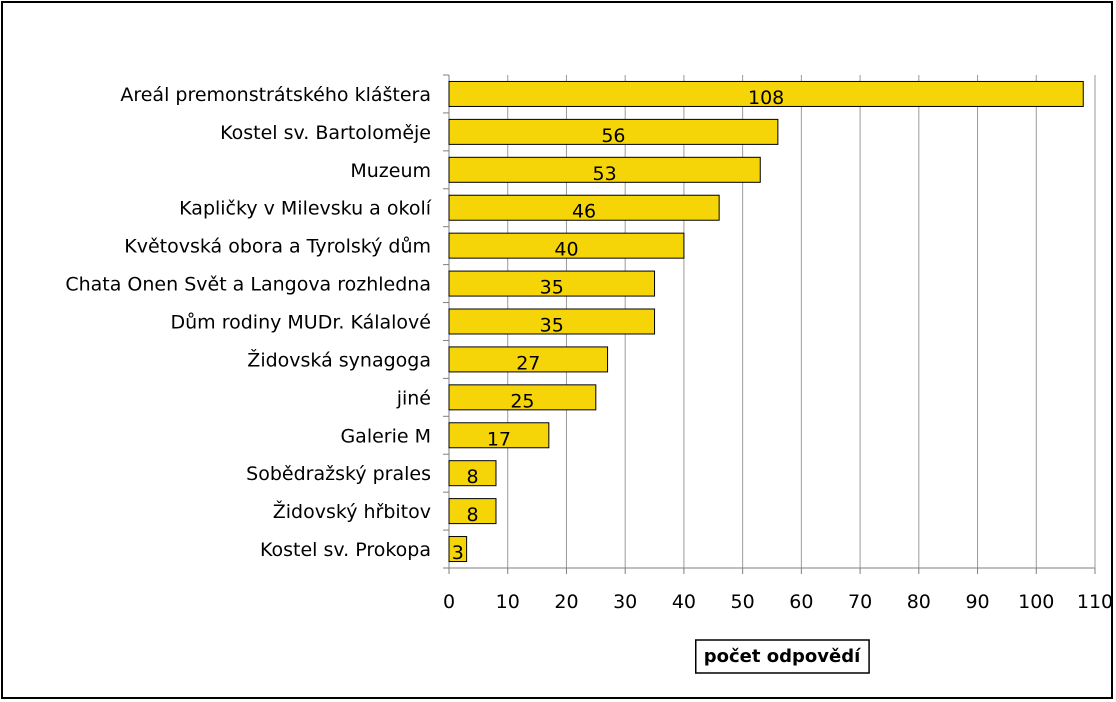  I want to click on data-label-5: 35, so click(552, 288).